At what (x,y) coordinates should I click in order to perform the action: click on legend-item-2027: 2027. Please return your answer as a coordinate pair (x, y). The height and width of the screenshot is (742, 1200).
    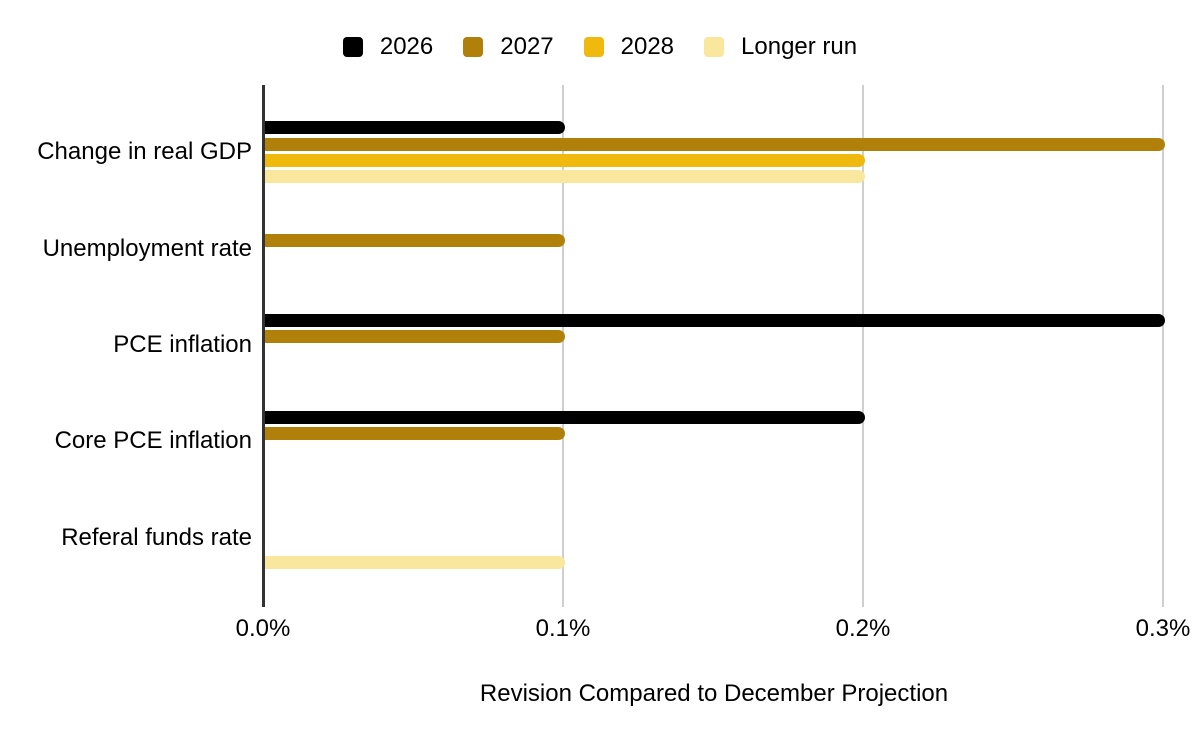
    Looking at the image, I should click on (508, 47).